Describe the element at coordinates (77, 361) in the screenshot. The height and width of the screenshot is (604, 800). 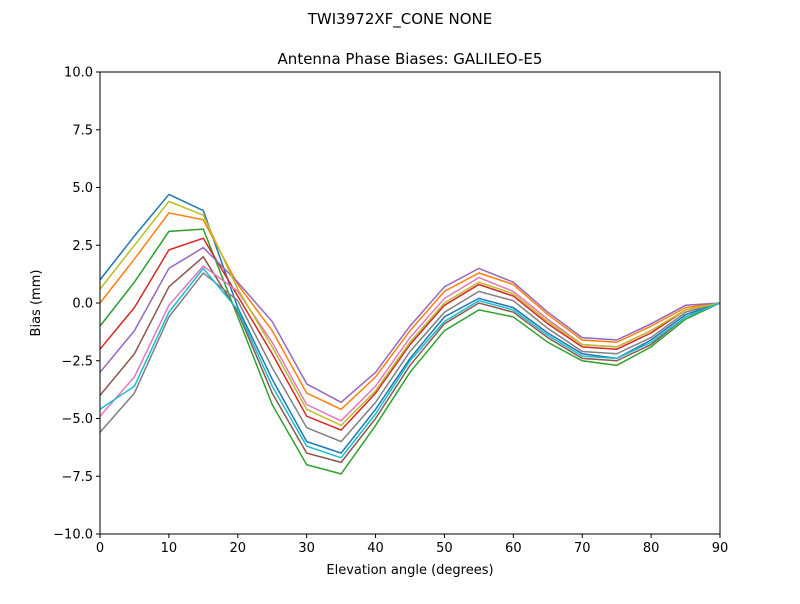
I see `y-tick-label: −2.5` at that location.